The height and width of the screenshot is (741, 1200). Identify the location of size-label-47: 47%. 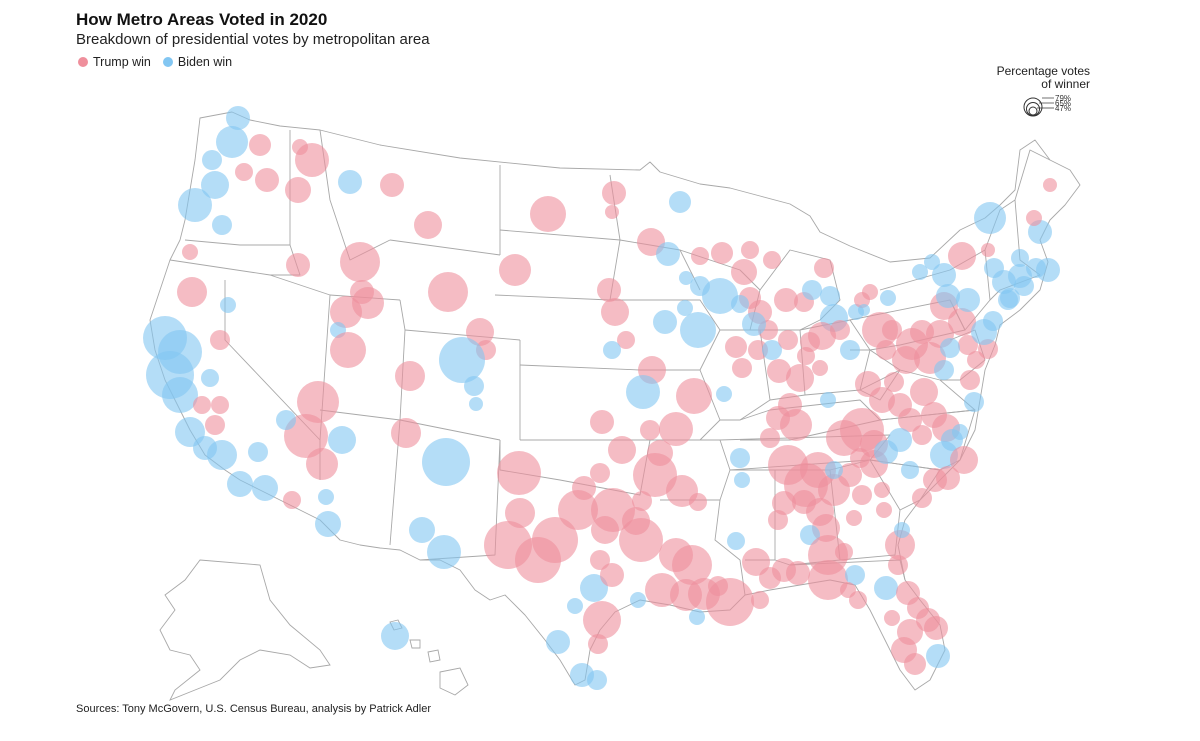
(1063, 108).